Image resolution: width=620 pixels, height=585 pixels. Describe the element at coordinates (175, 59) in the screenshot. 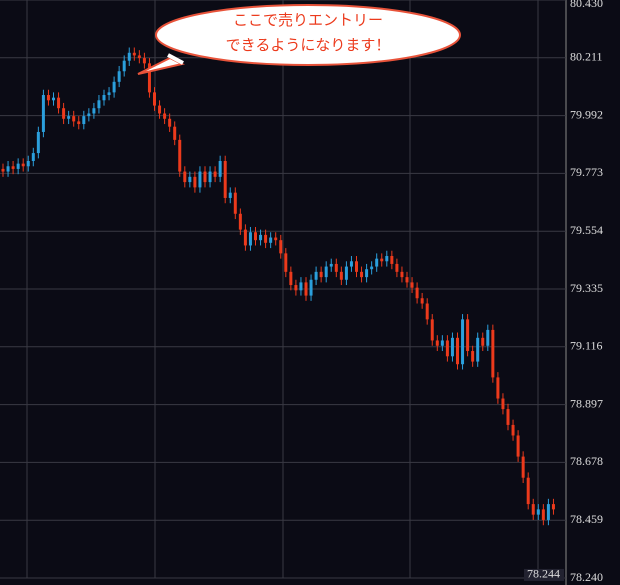

I see `callout-join` at that location.